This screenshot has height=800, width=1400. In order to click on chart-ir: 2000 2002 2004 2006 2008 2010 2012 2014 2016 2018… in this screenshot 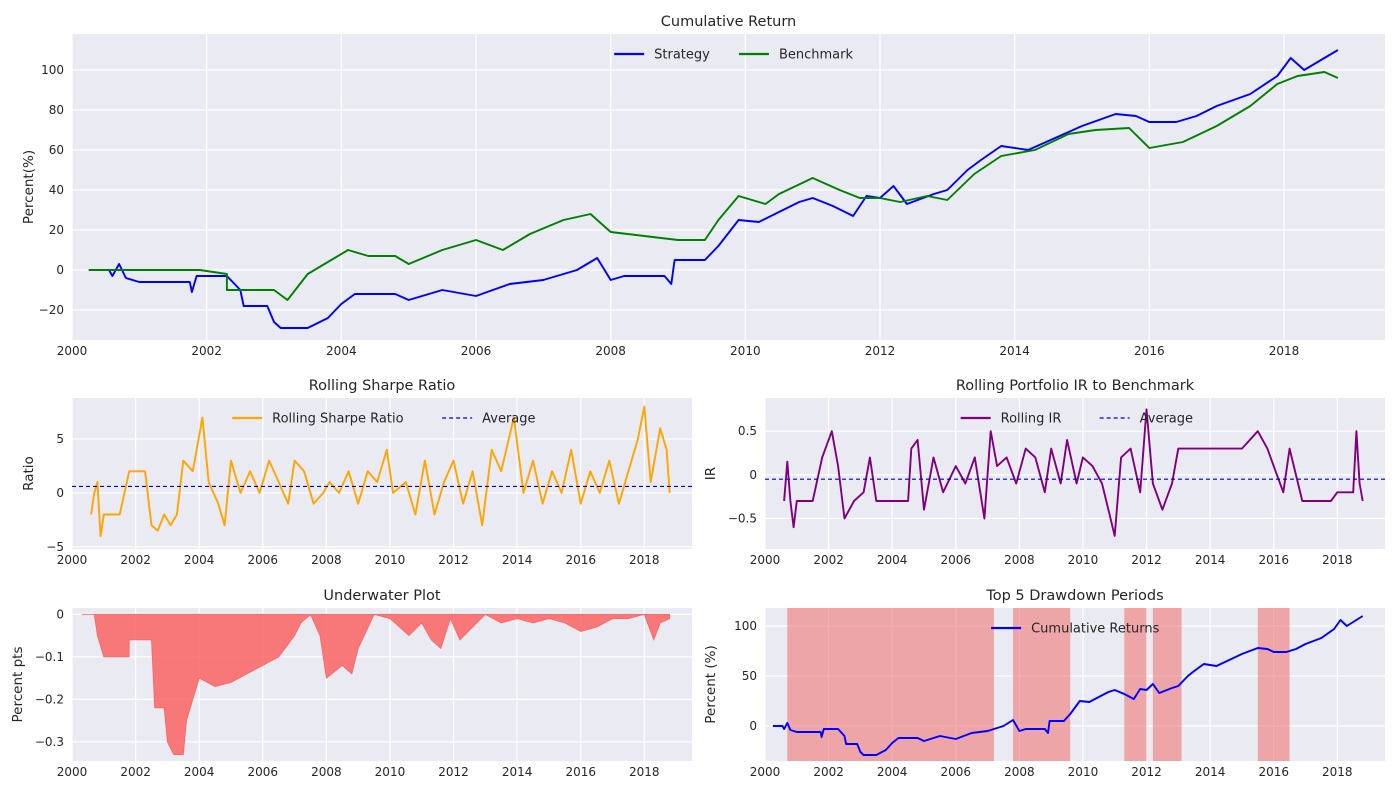, I will do `click(1044, 472)`.